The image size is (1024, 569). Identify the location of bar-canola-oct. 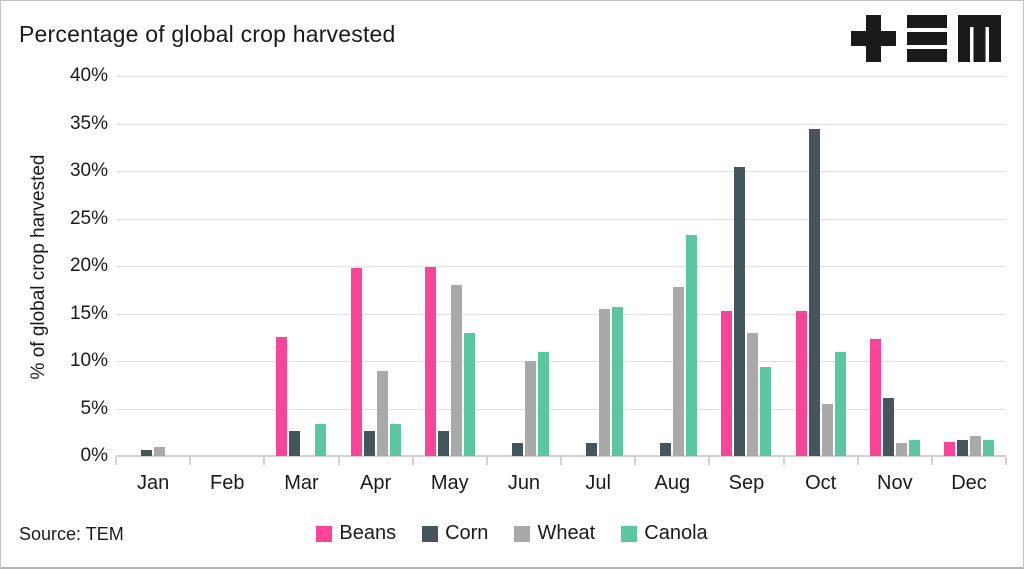
(840, 404).